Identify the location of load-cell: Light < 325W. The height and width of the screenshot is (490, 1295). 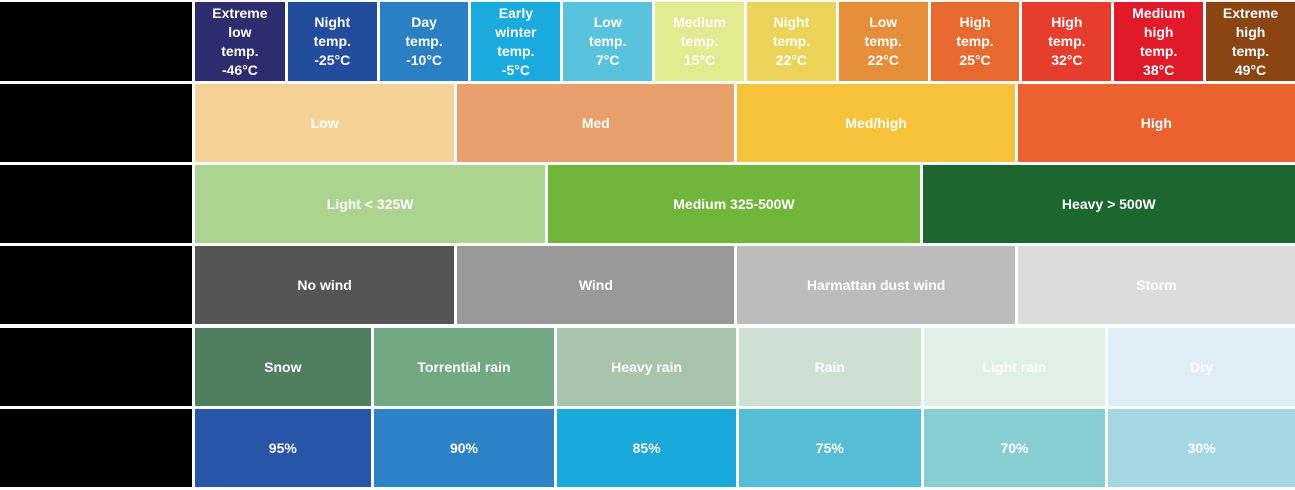
(370, 204).